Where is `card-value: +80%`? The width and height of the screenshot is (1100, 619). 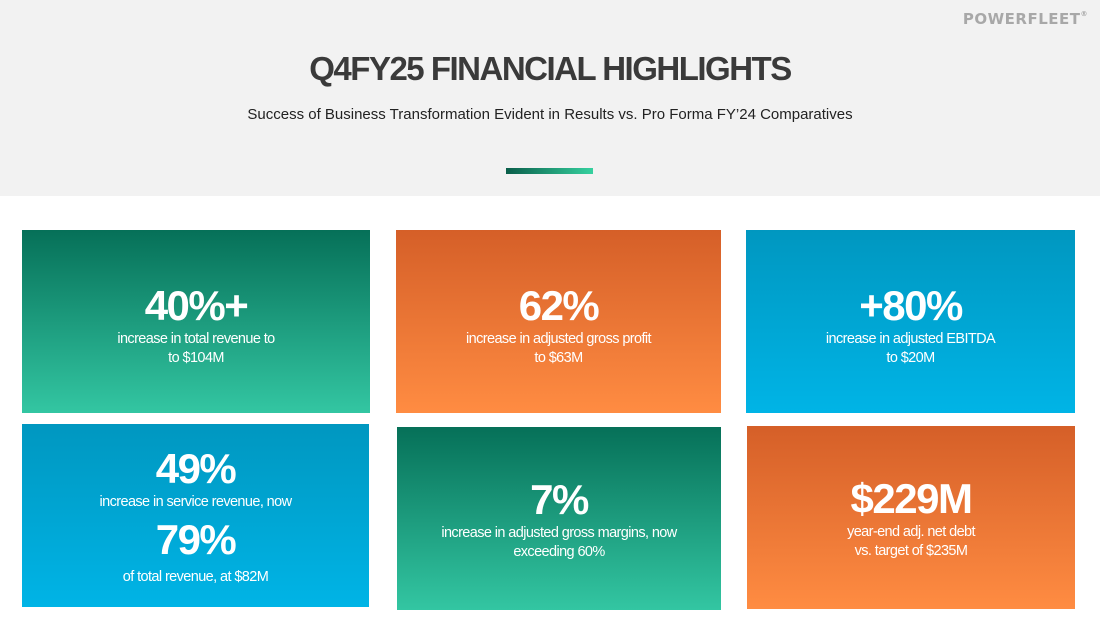
card-value: +80% is located at coordinates (911, 305).